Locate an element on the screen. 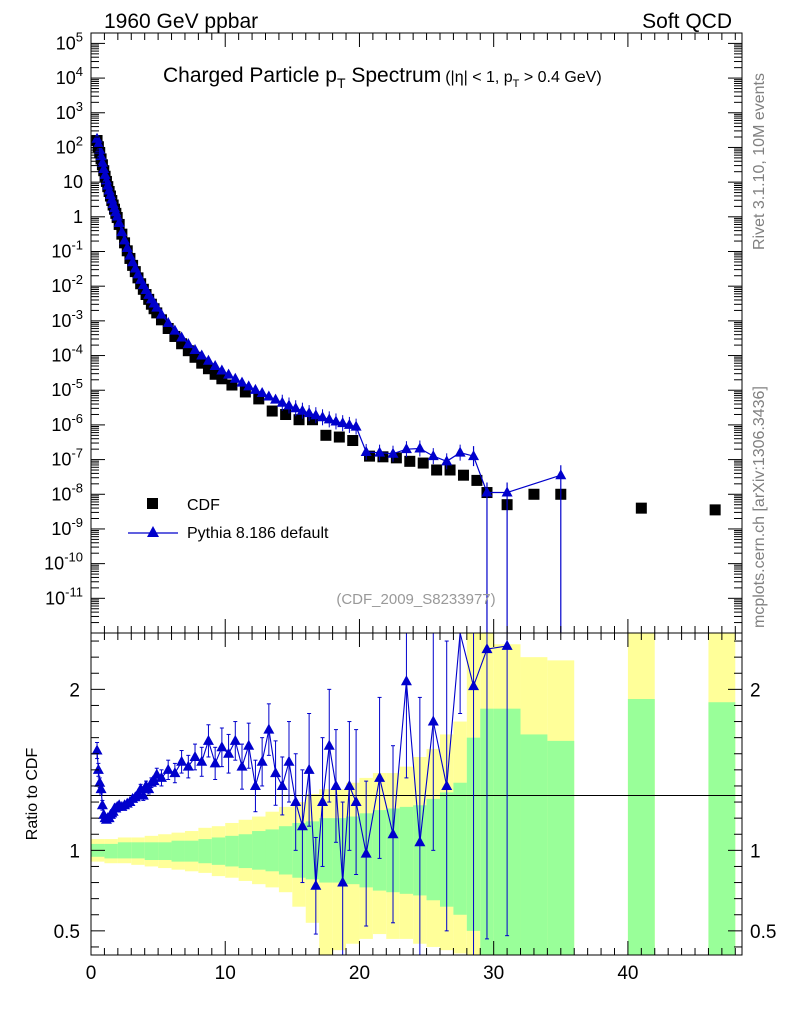 The image size is (786, 1024). y-tick-label: 1 is located at coordinates (78, 217).